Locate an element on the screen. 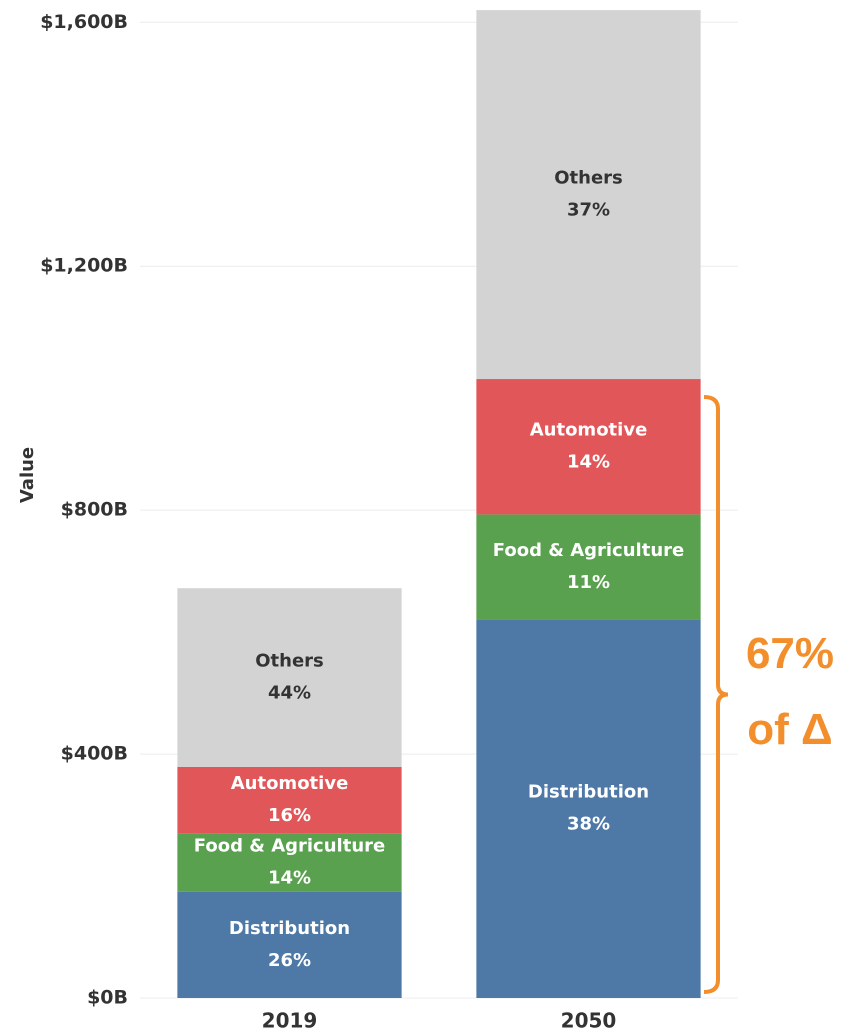 This screenshot has height=1036, width=859. y-tick-label: $1,600B is located at coordinates (84, 22).